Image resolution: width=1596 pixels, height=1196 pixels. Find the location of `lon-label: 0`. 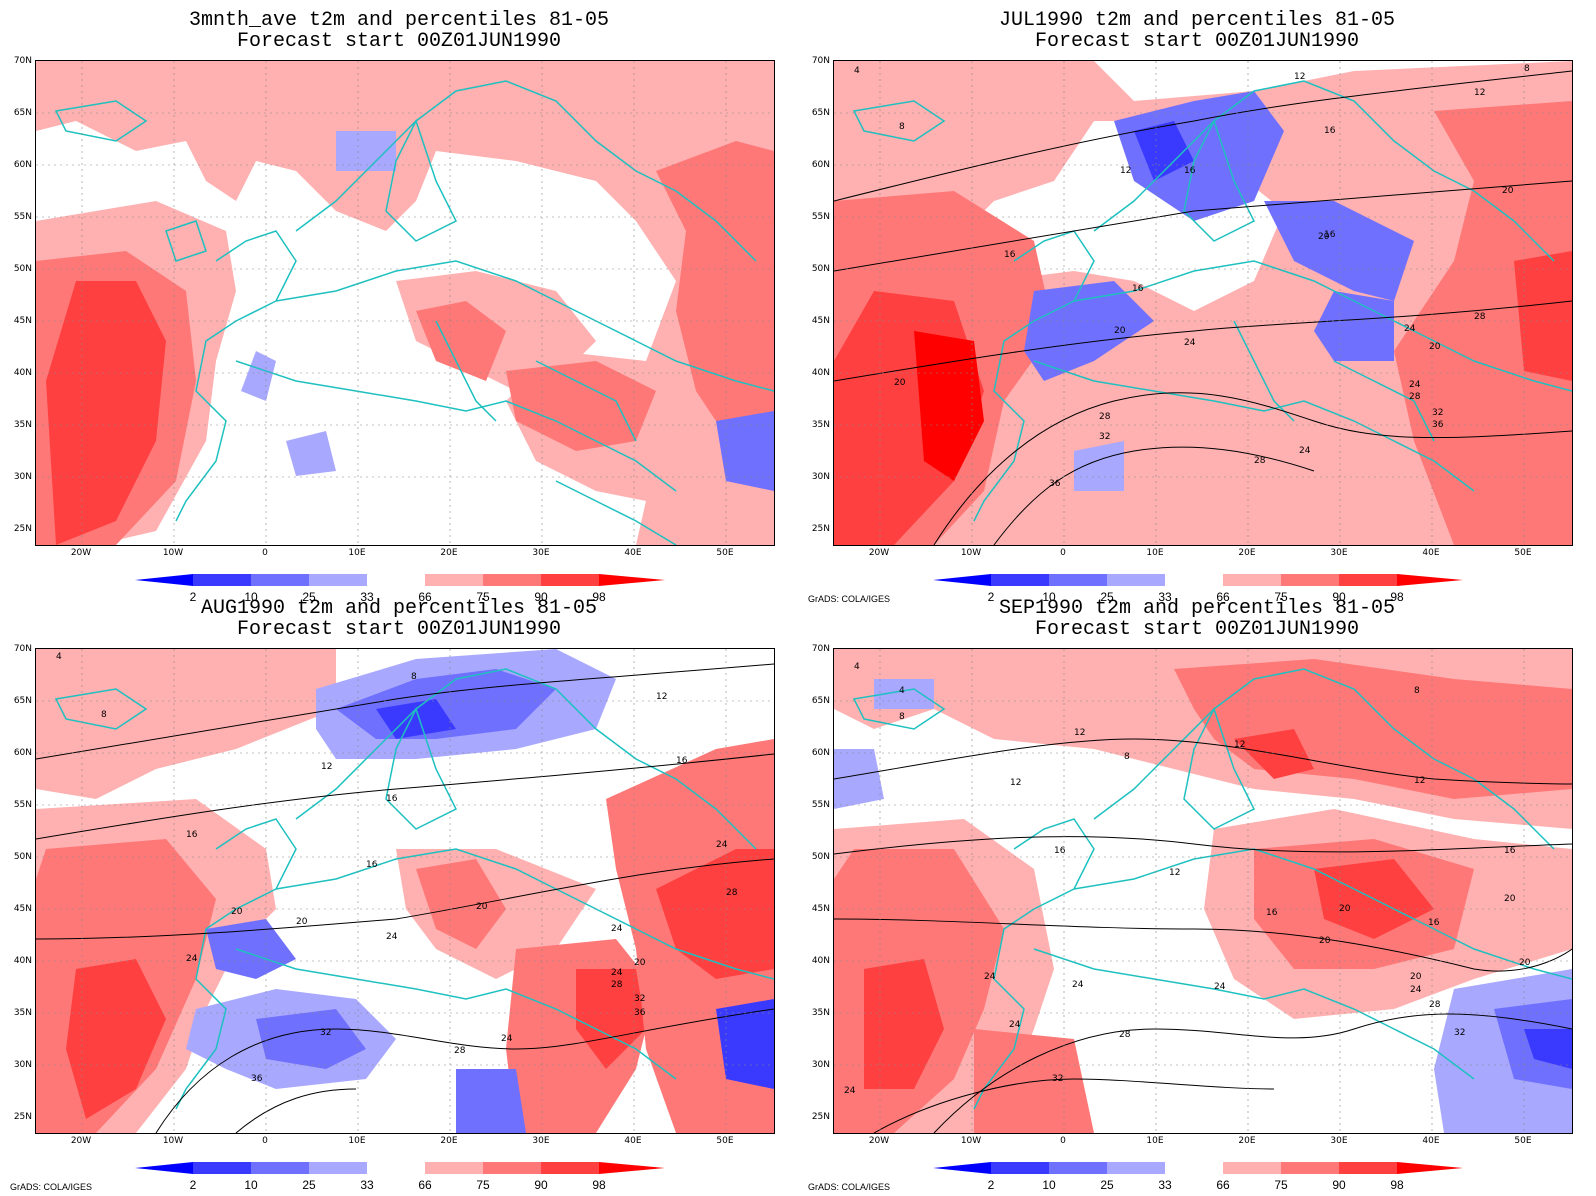

lon-label: 0 is located at coordinates (1063, 1141).